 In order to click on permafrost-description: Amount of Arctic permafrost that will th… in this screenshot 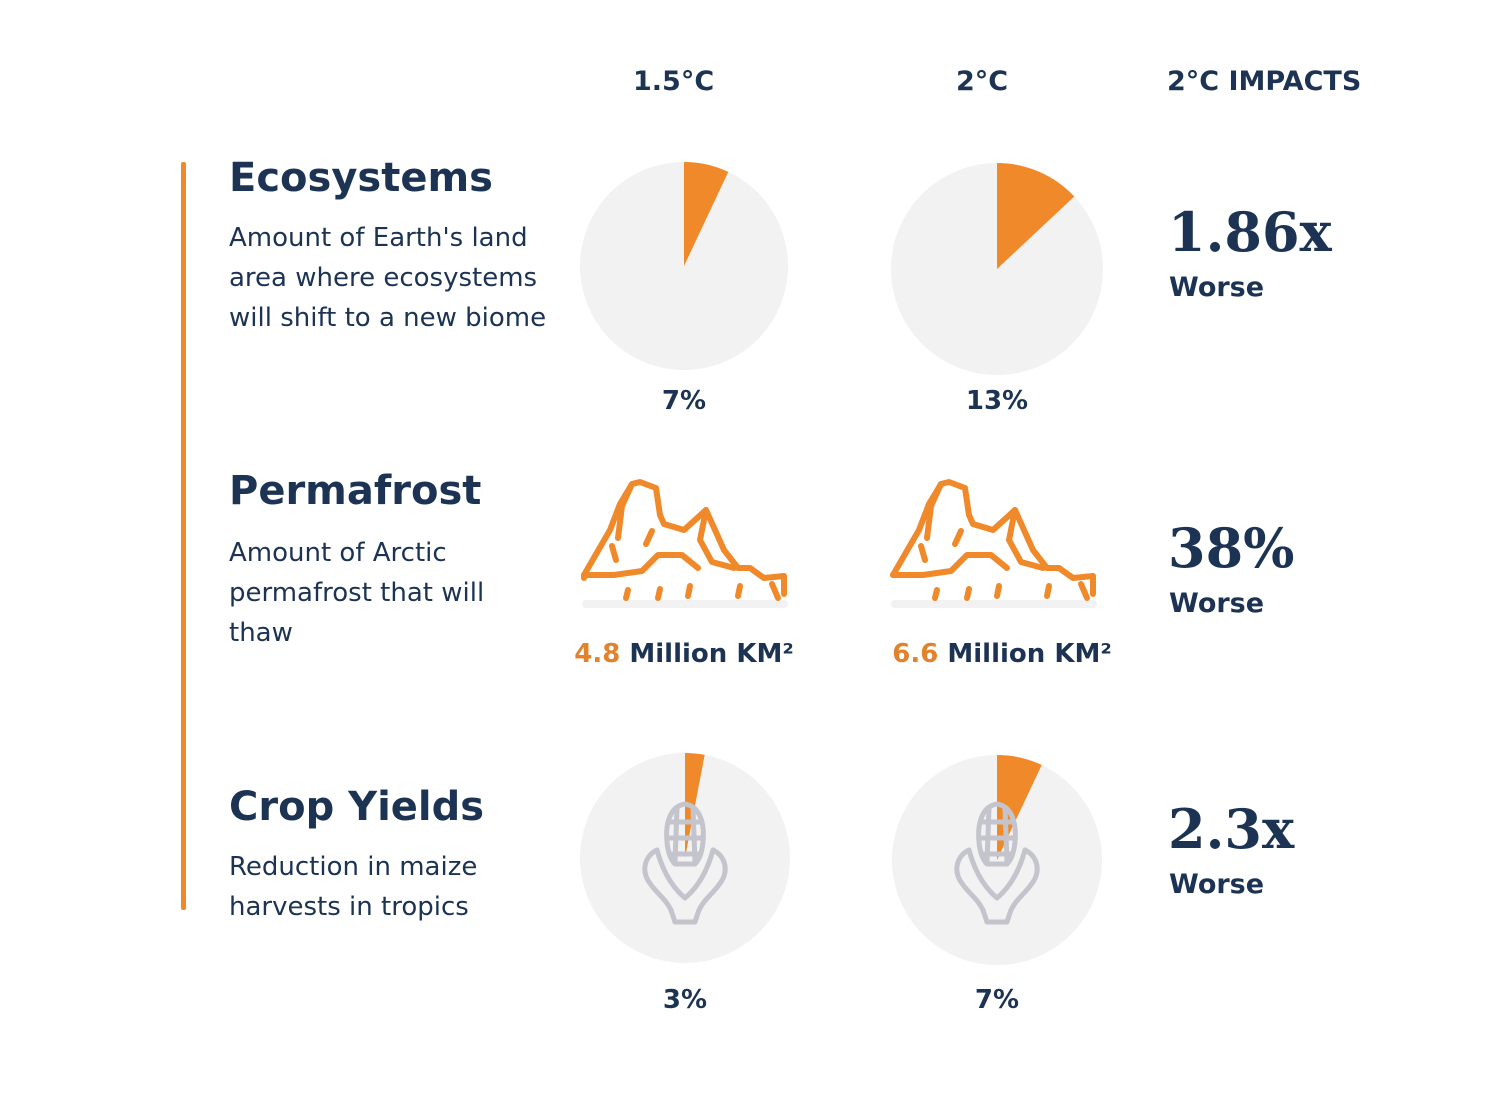, I will do `click(357, 593)`.